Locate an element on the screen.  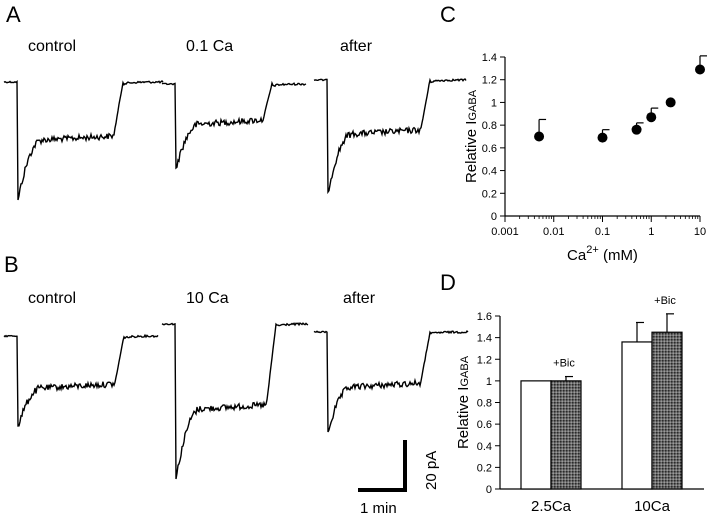
d-y-axis-label: Relative IGABA is located at coordinates (463, 402).